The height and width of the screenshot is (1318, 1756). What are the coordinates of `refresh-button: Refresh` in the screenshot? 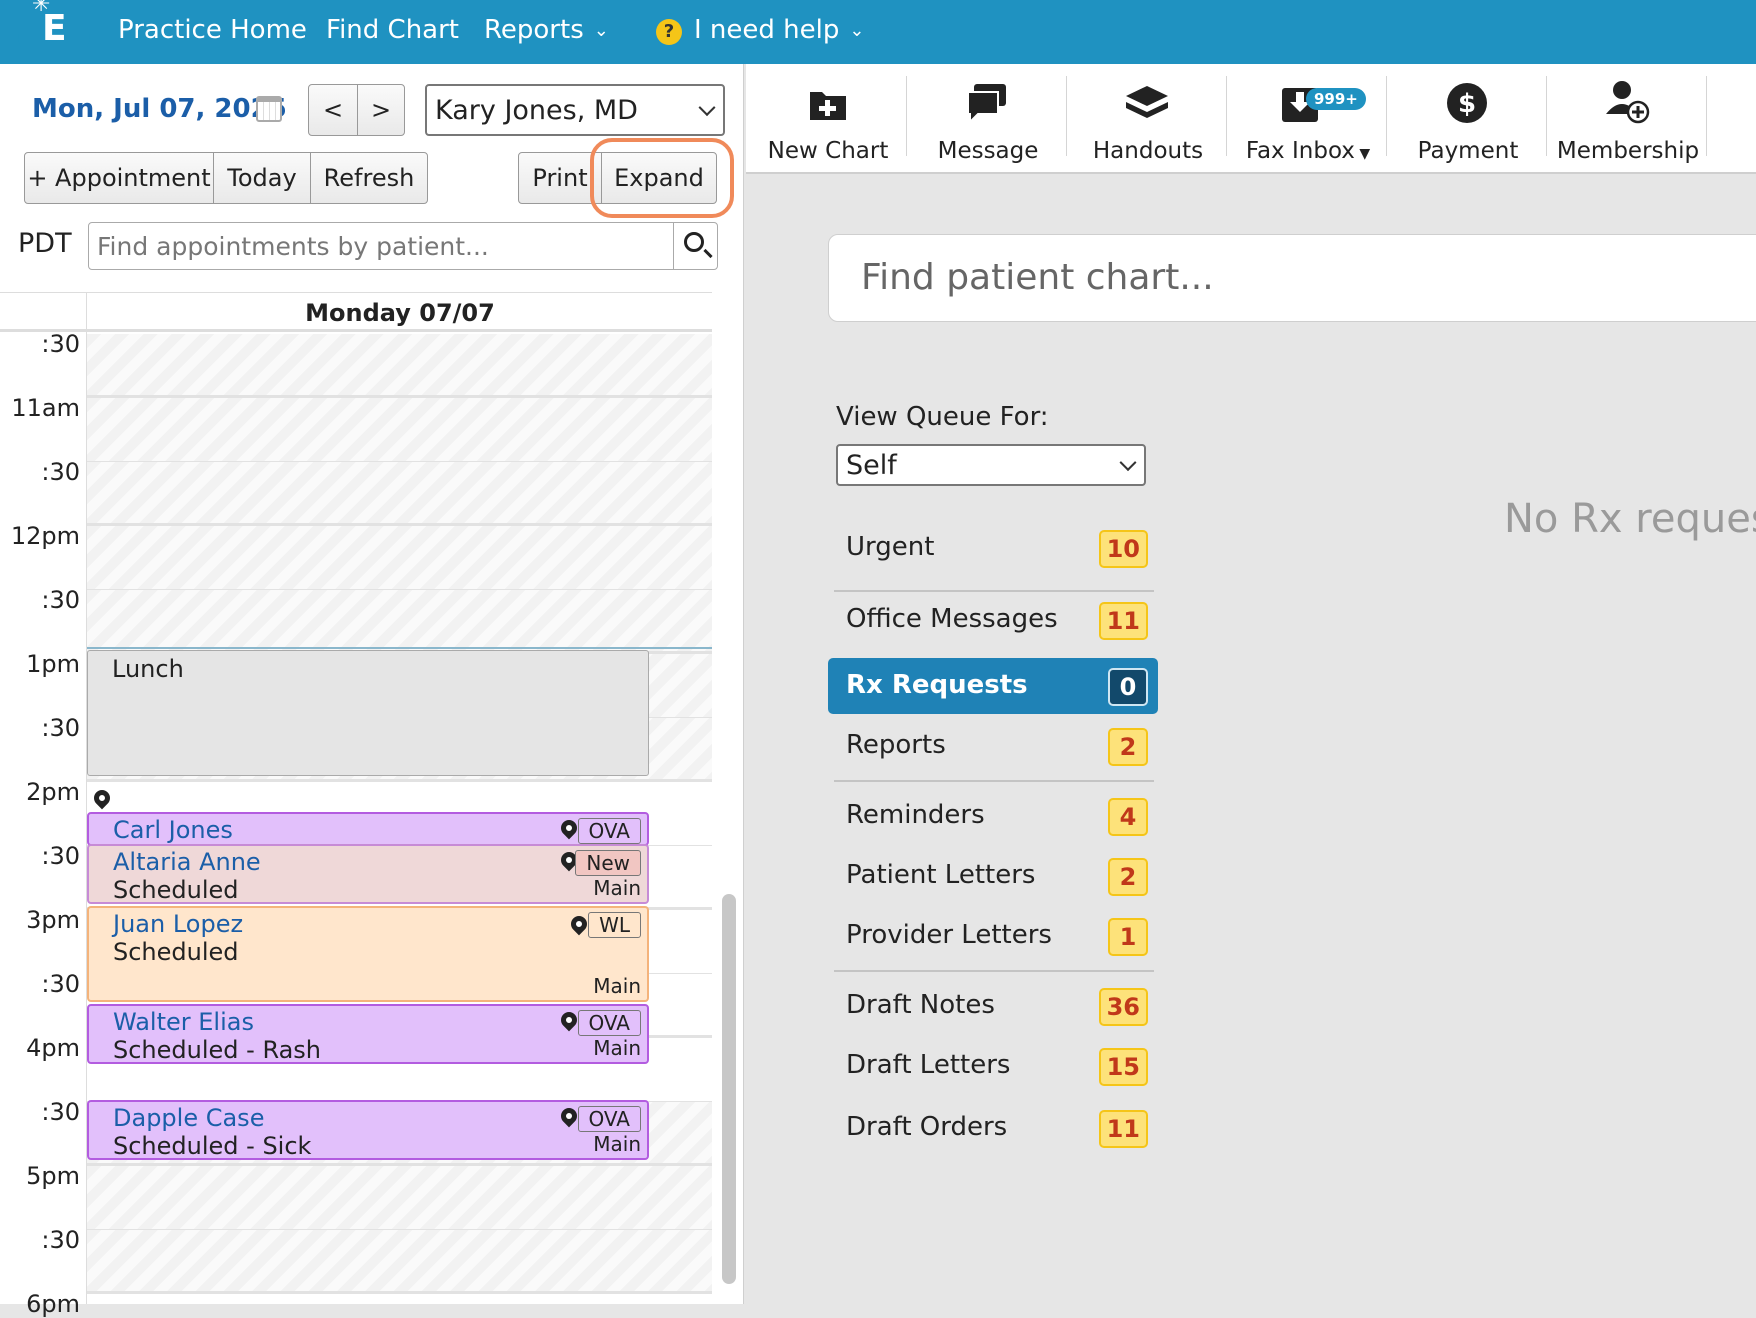 It's located at (369, 178).